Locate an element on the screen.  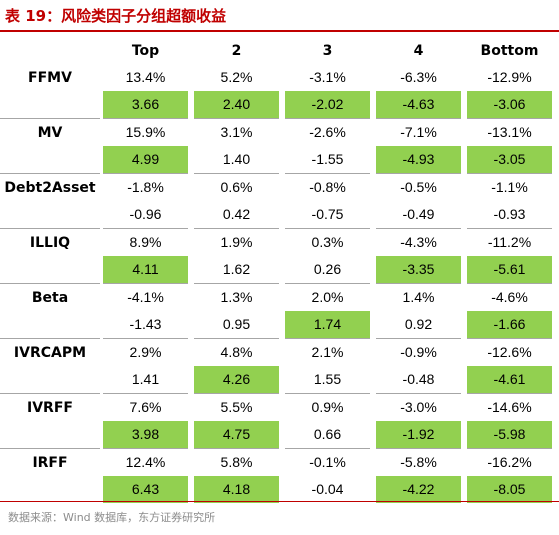
return-value: 0.3% is located at coordinates (327, 242).